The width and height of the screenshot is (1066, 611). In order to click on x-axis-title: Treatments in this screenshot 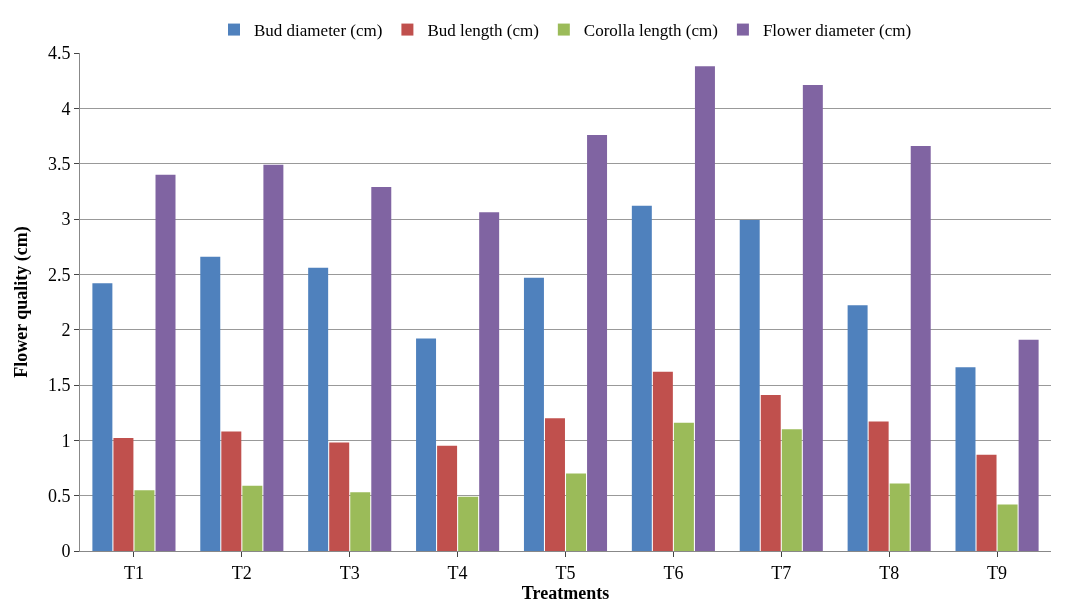, I will do `click(565, 592)`.